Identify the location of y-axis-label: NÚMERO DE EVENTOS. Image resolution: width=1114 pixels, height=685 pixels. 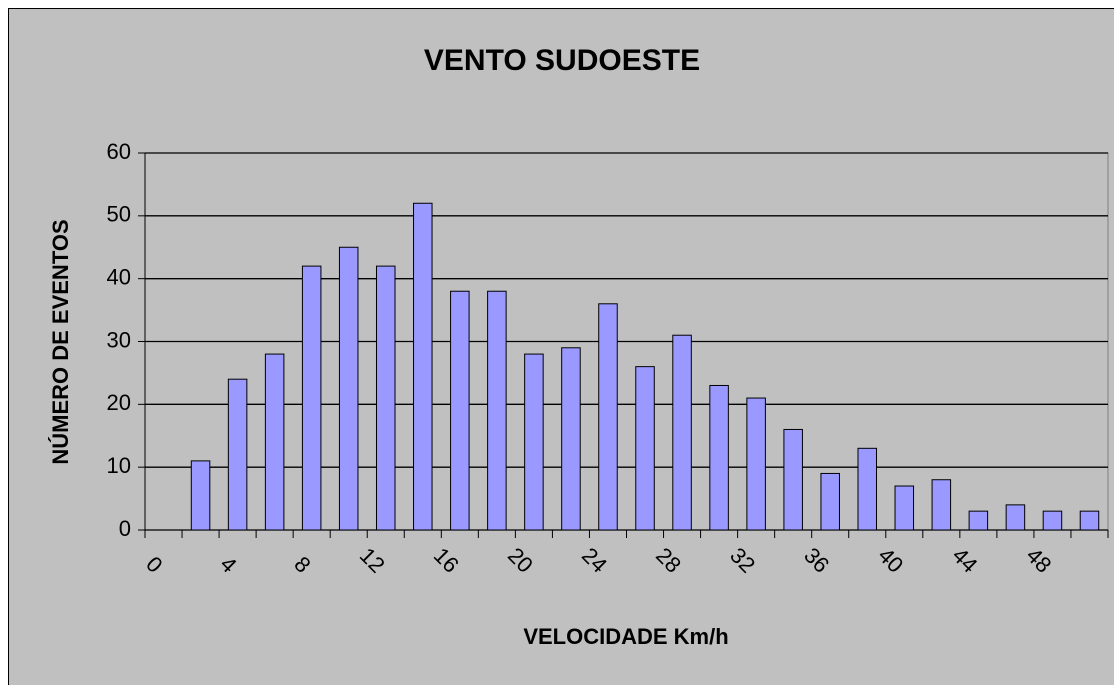
(60, 341).